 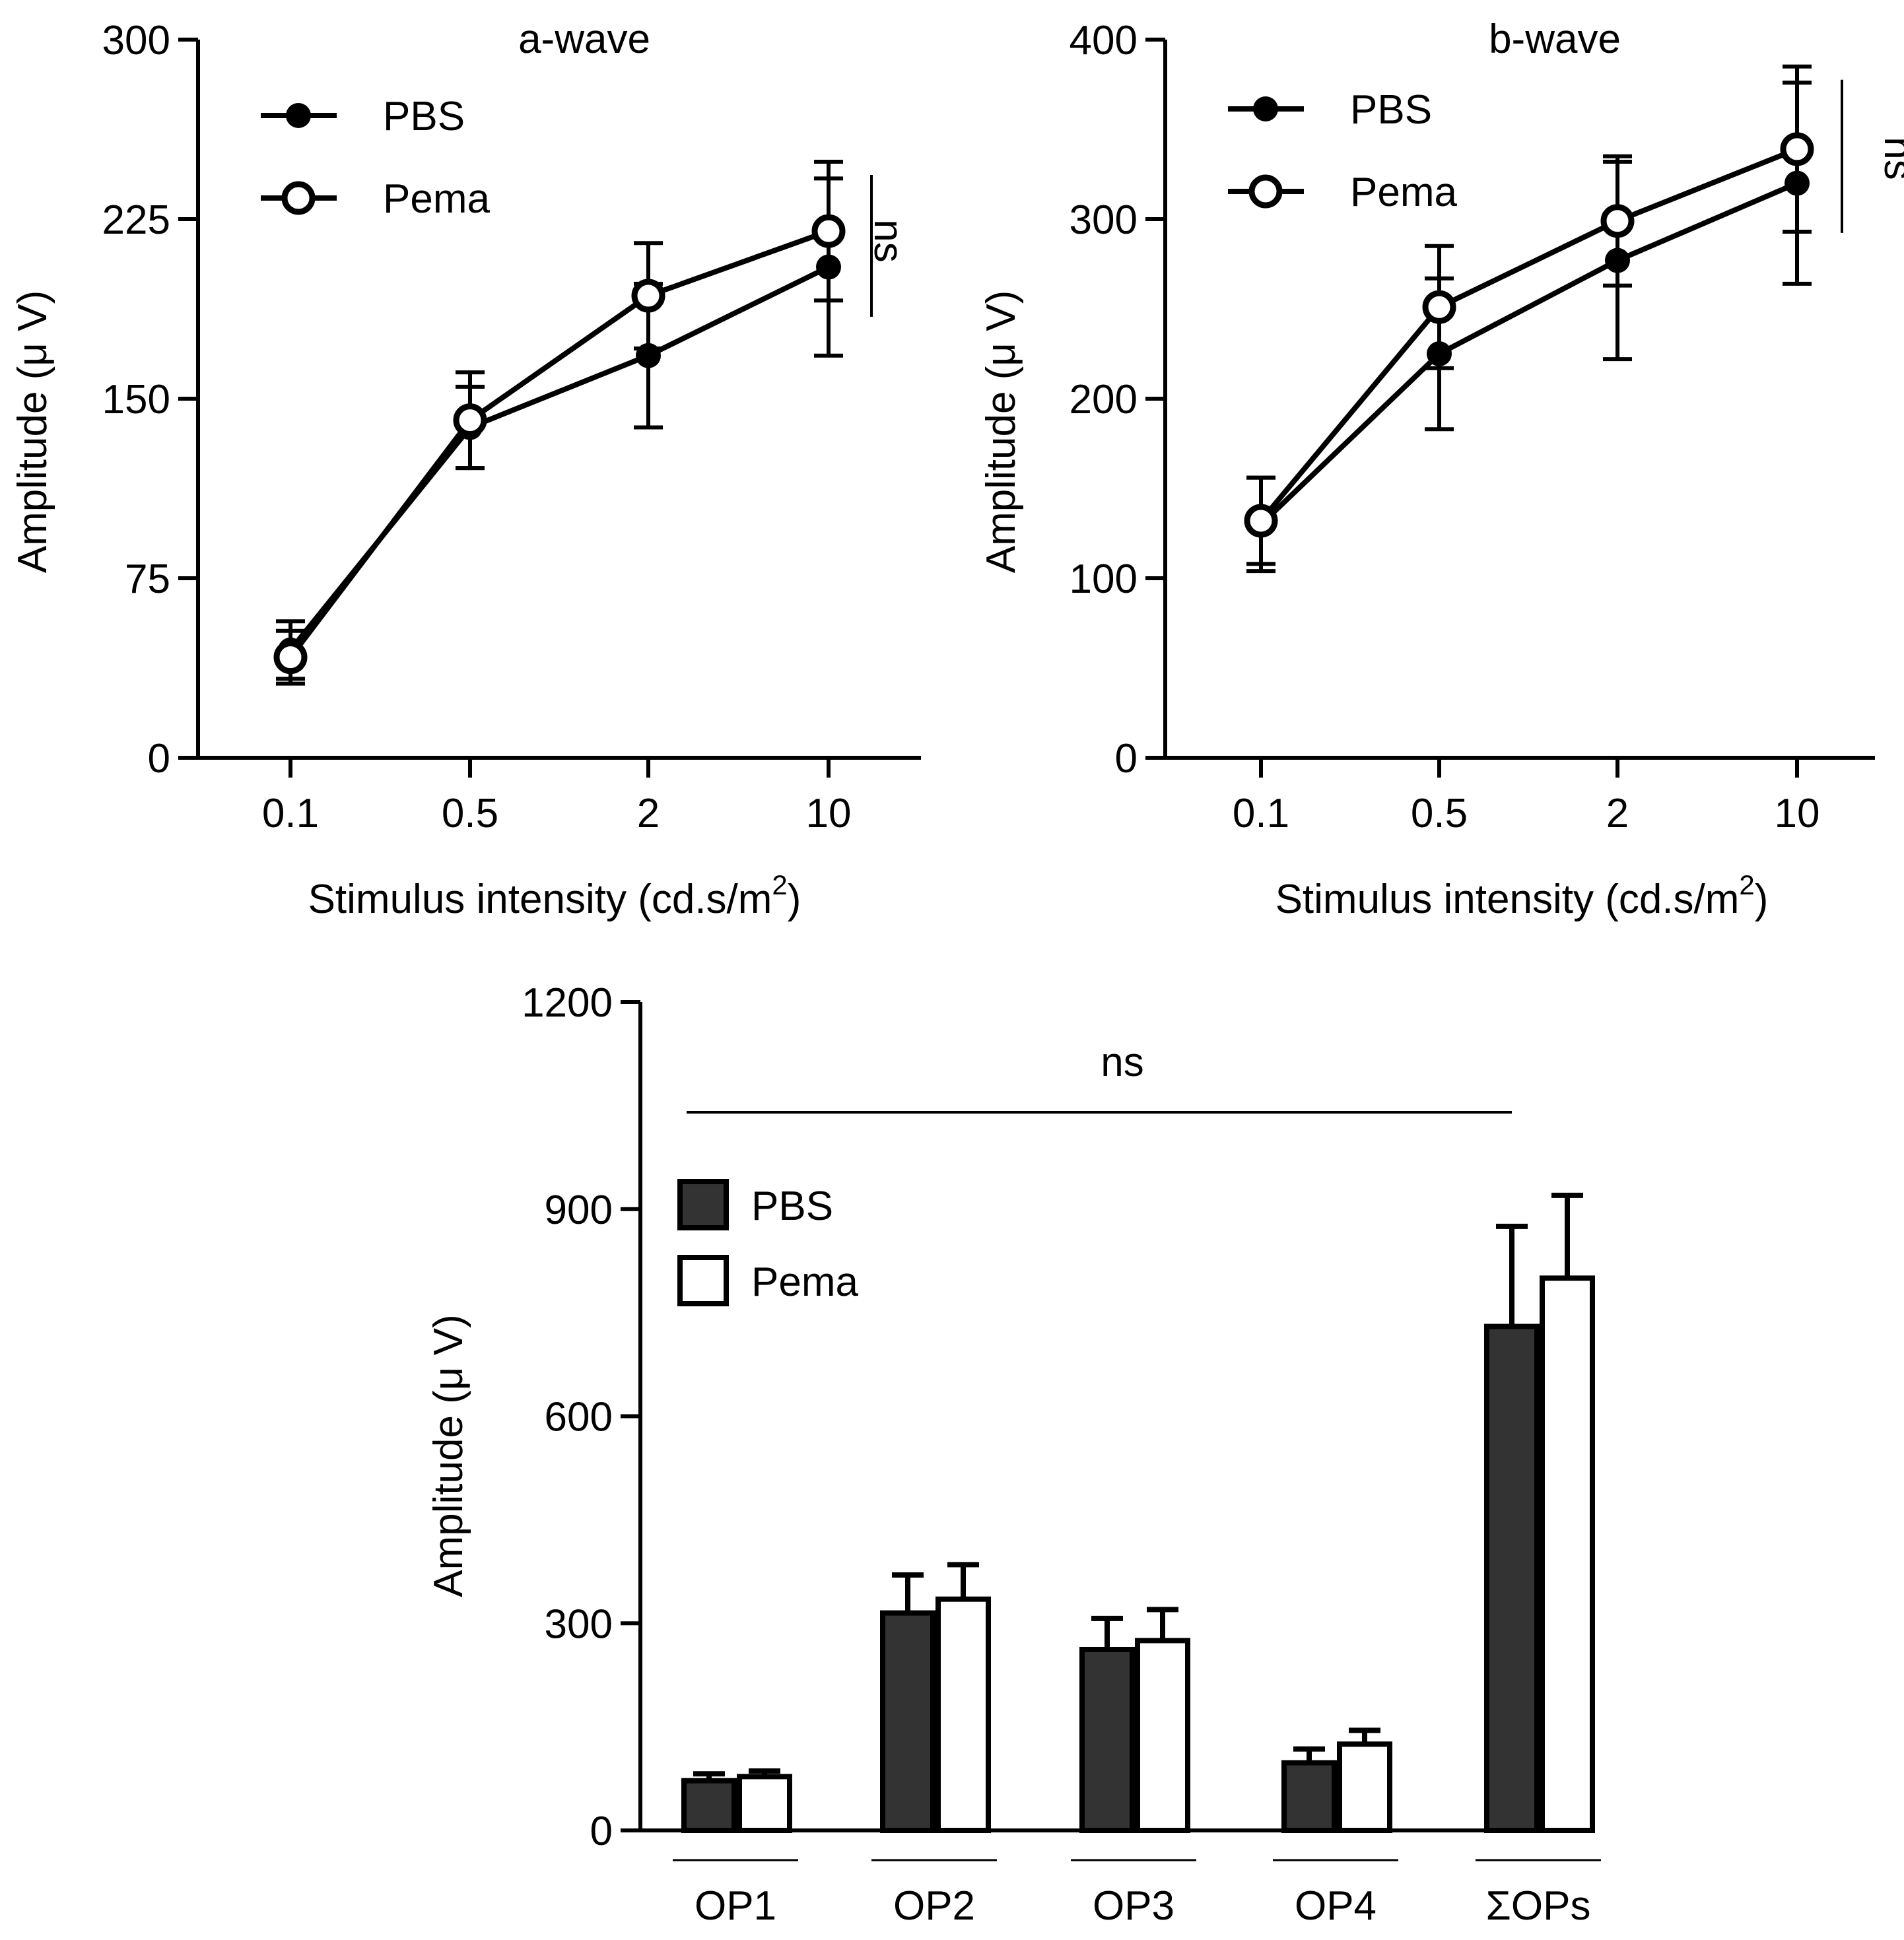 What do you see at coordinates (579, 1210) in the screenshot?
I see `y-tick-label: 900` at bounding box center [579, 1210].